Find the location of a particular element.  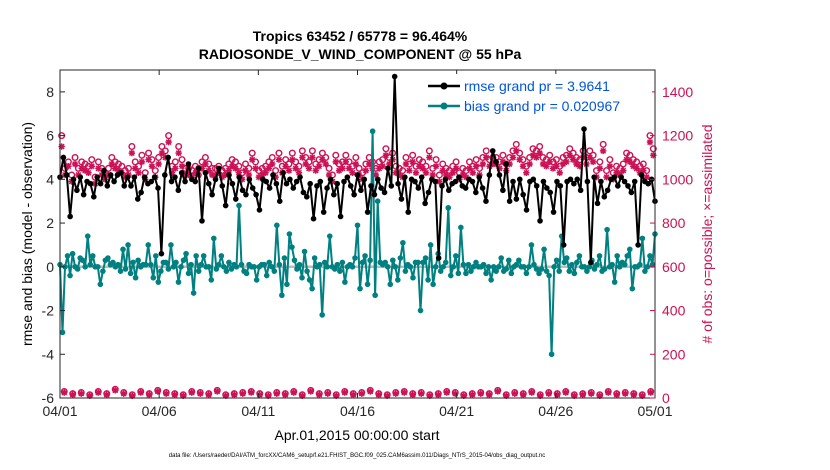

x-tick-label: 04/06 is located at coordinates (159, 411).